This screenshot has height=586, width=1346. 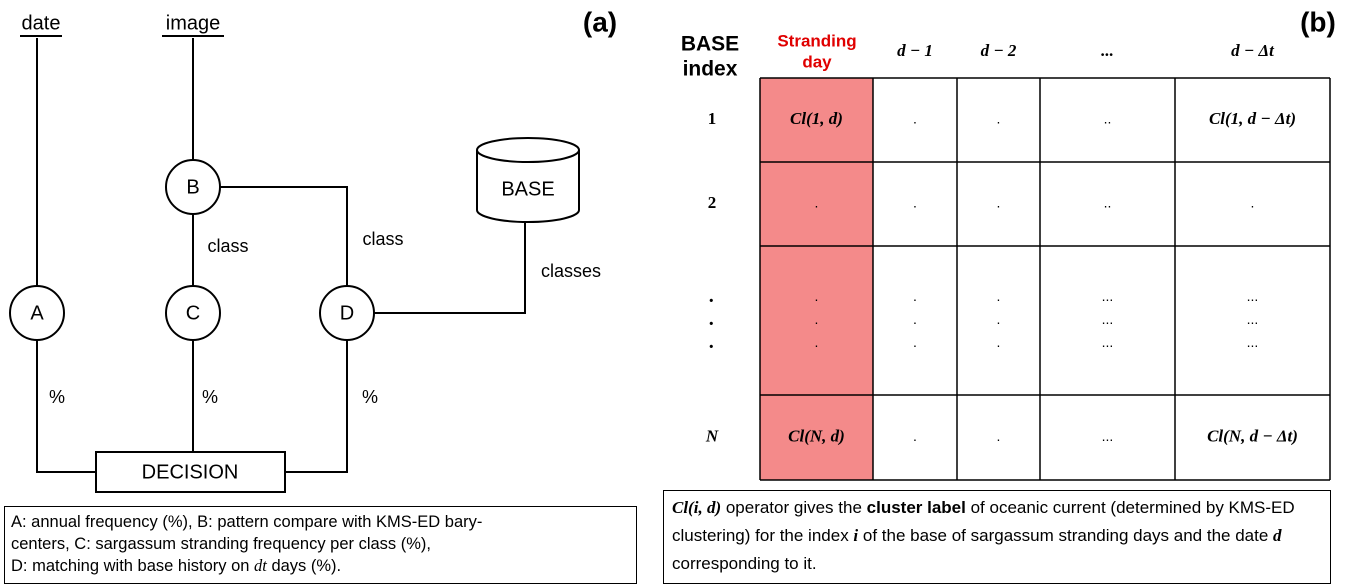 What do you see at coordinates (133, 566) in the screenshot?
I see `caption-text: D: matching with base history on` at bounding box center [133, 566].